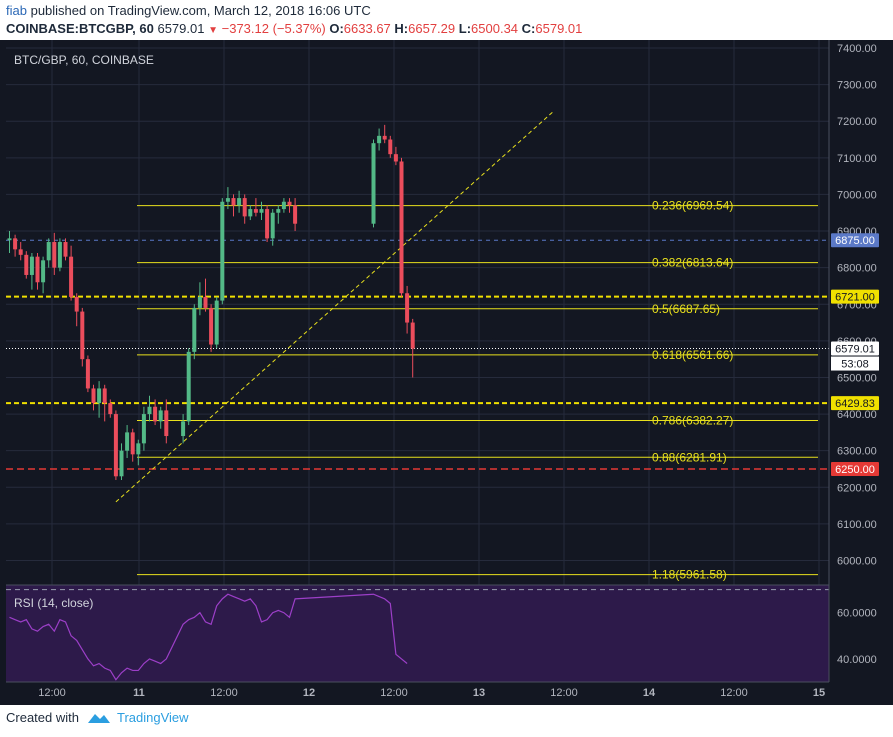 The image size is (893, 737). What do you see at coordinates (857, 660) in the screenshot?
I see `rsi-tick-label: 40.0000` at bounding box center [857, 660].